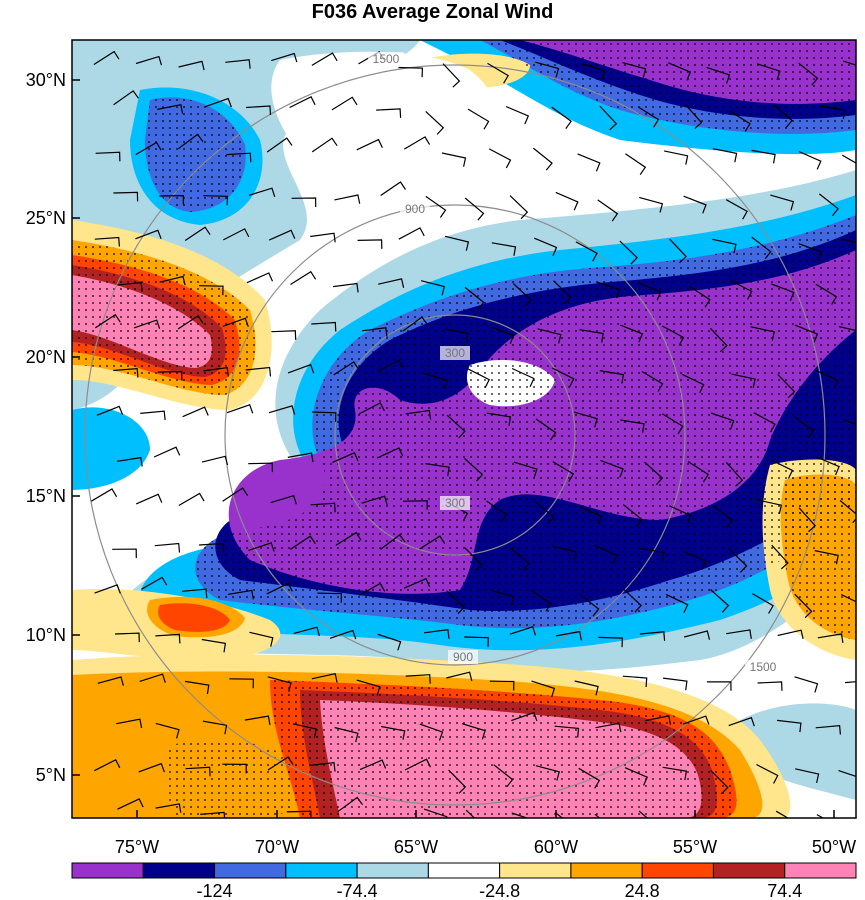  What do you see at coordinates (277, 847) in the screenshot?
I see `lon-label: 70°W` at bounding box center [277, 847].